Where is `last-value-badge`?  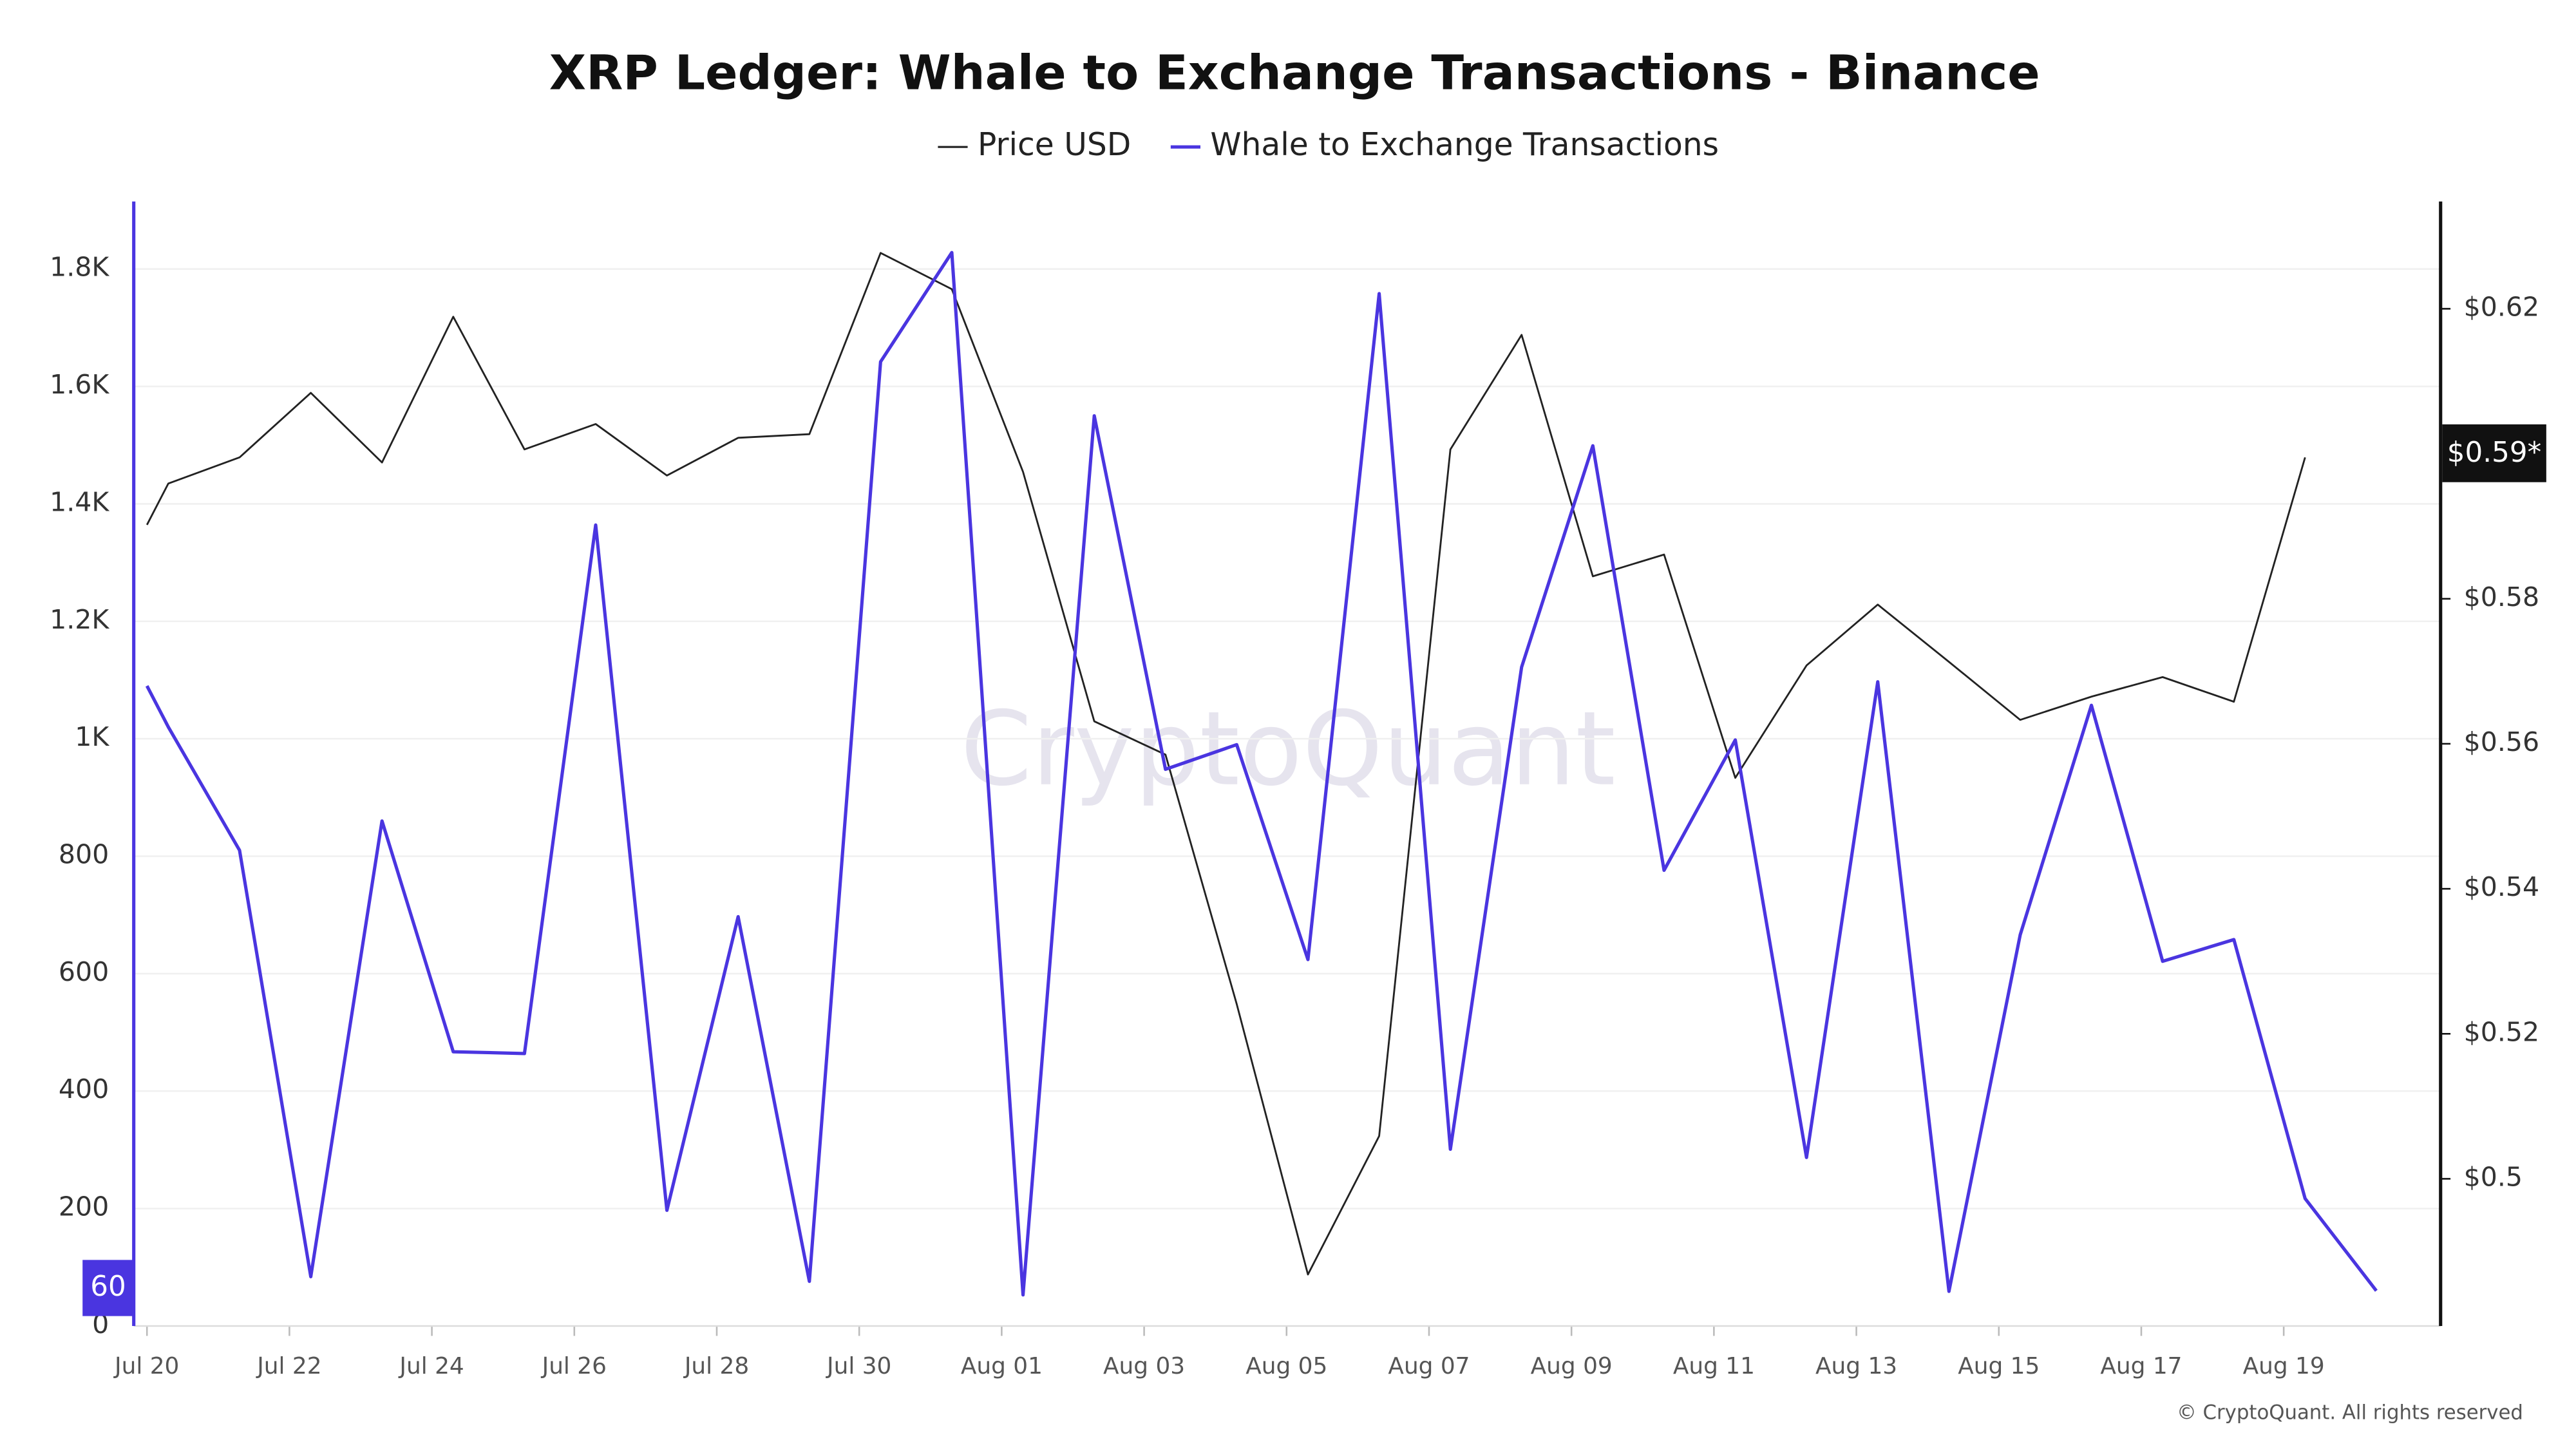 last-value-badge is located at coordinates (108, 1288).